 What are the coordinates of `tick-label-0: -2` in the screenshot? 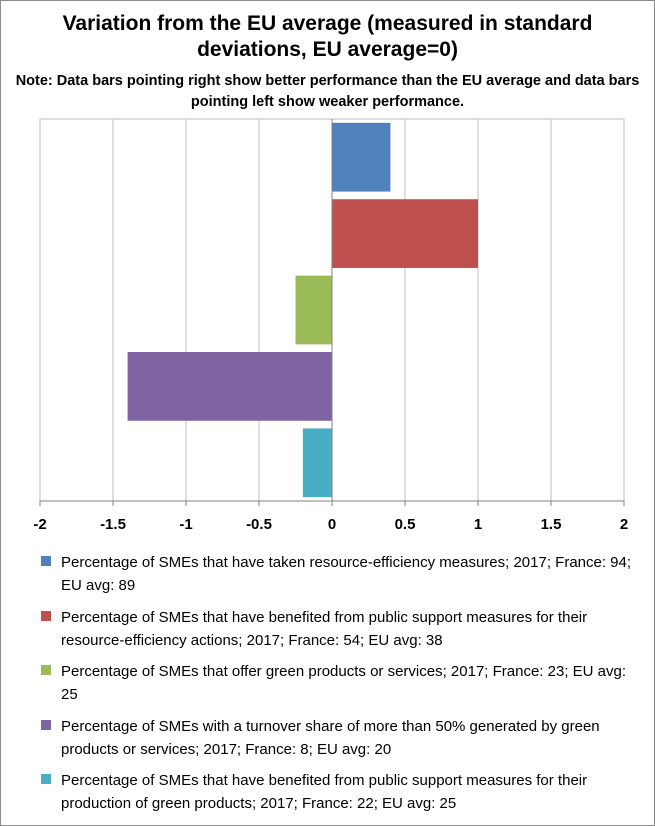 It's located at (39, 524).